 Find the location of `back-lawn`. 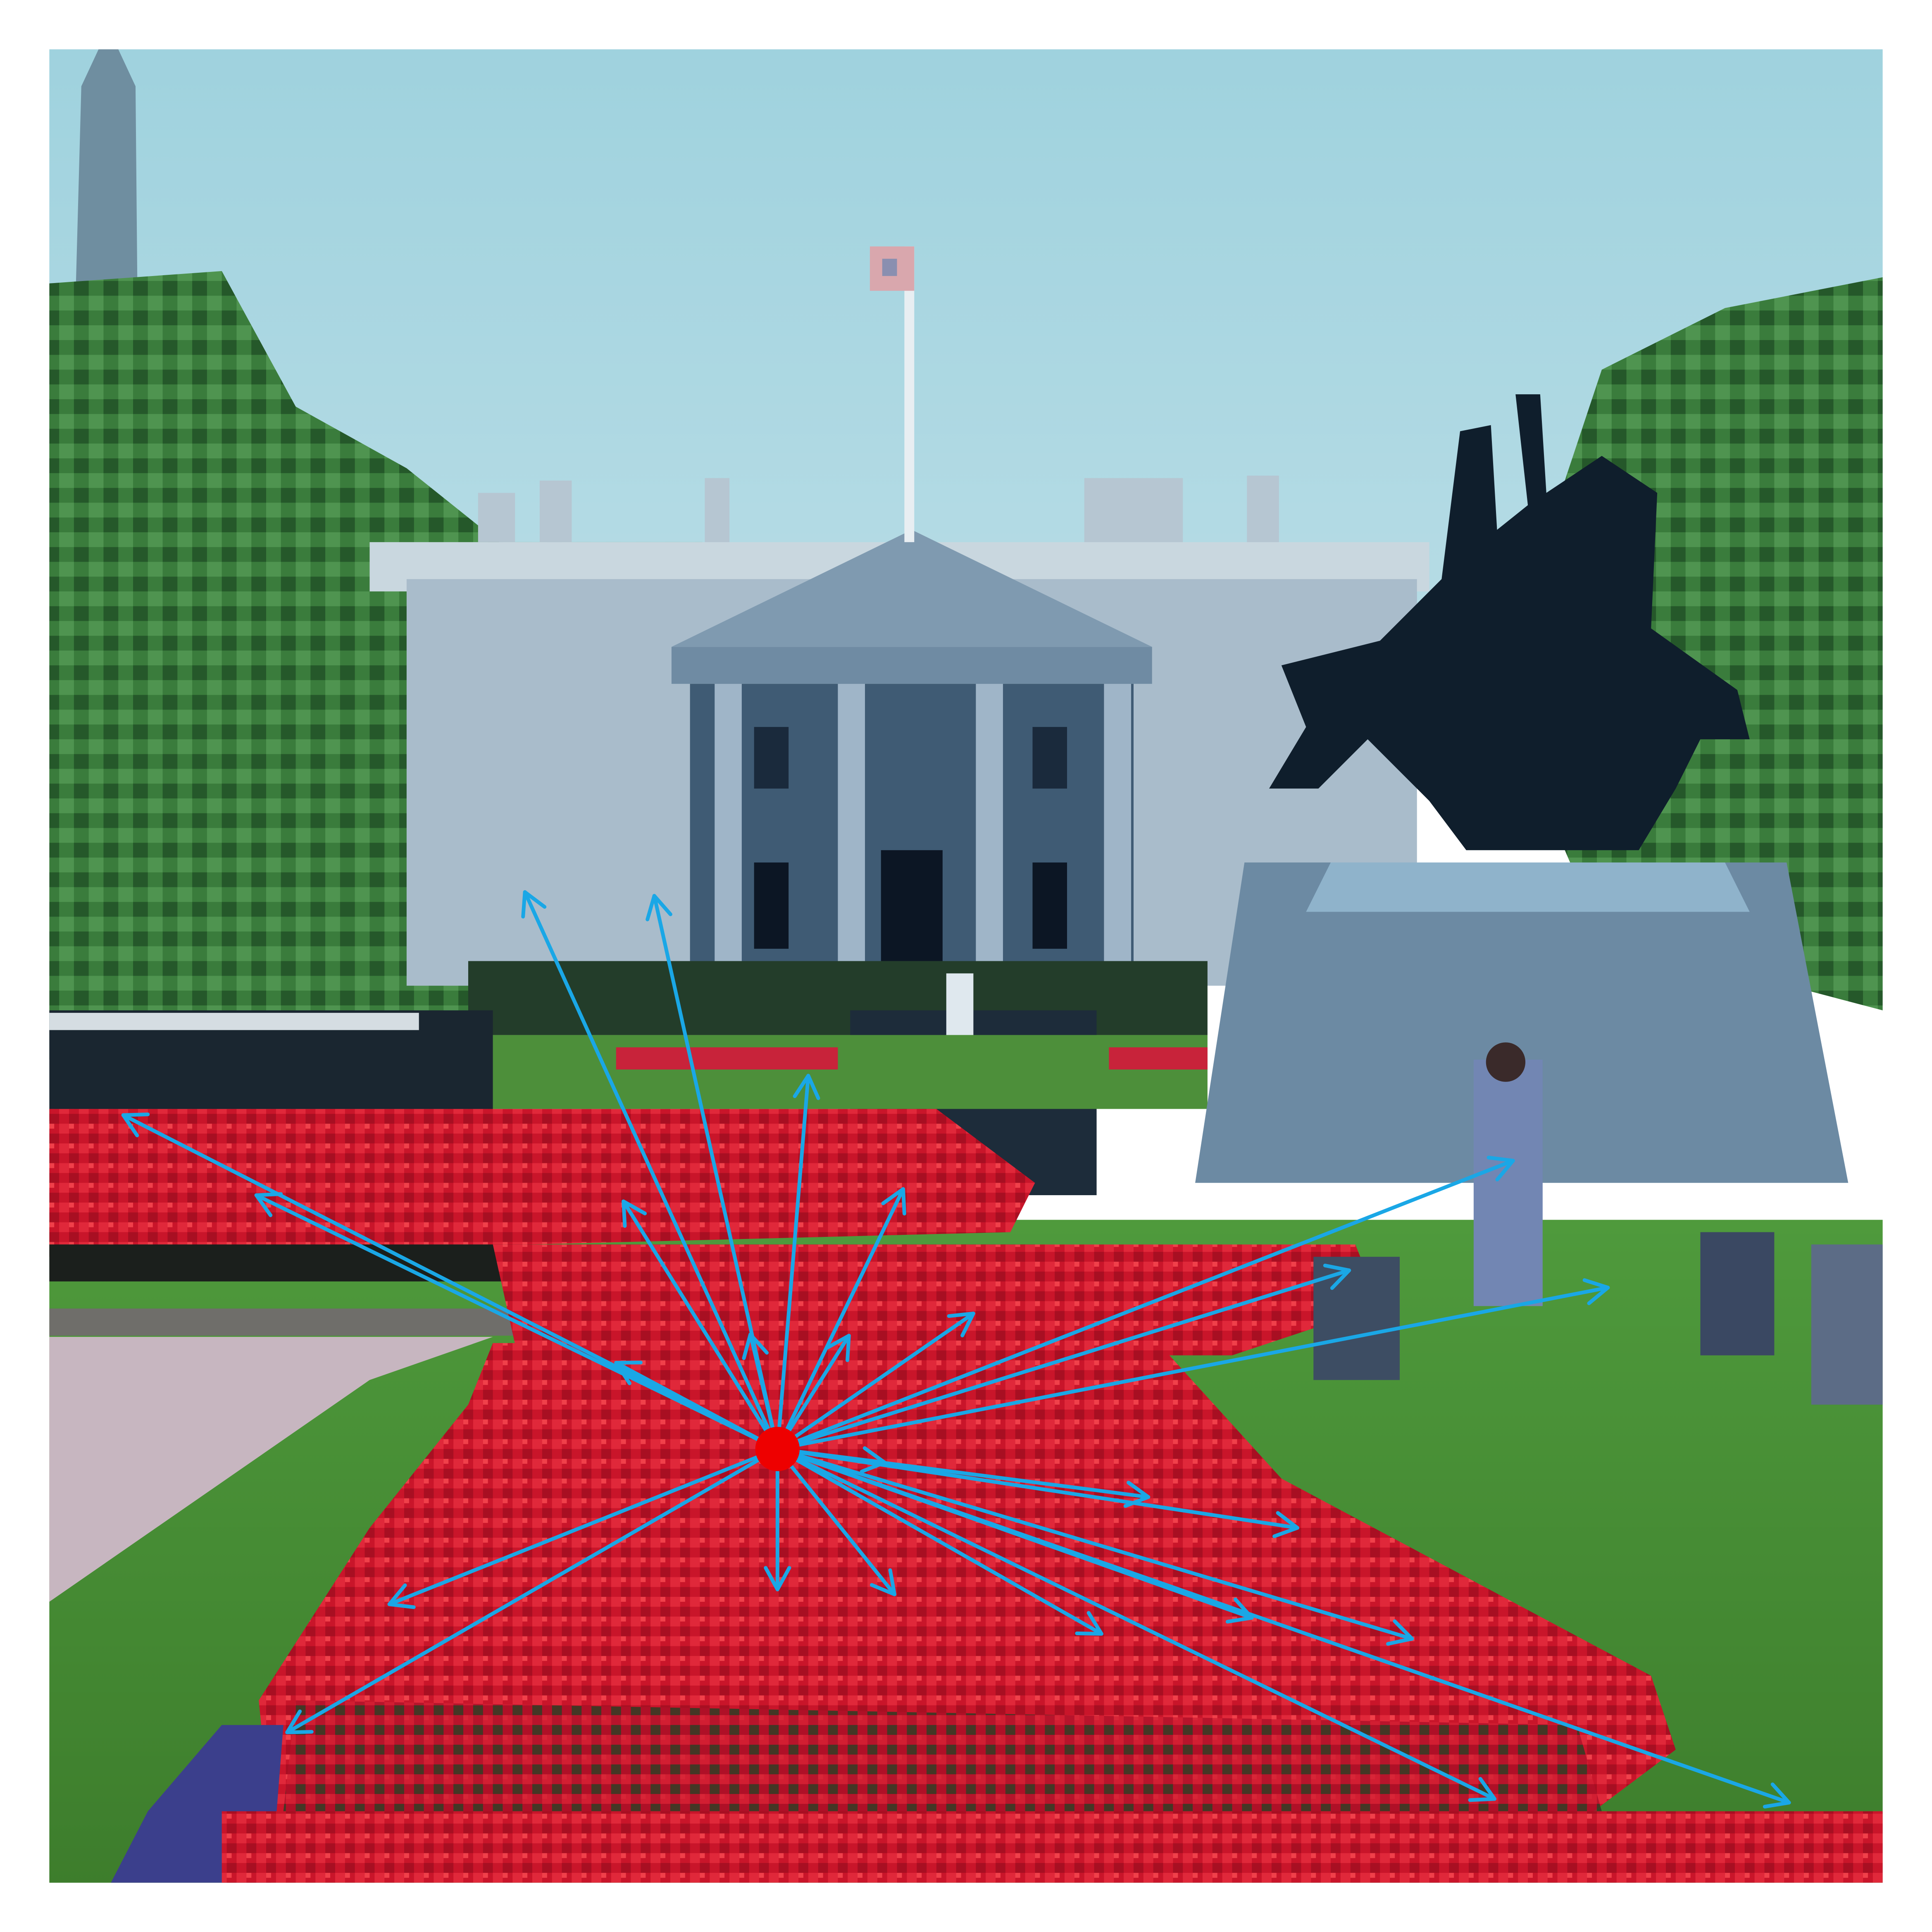

back-lawn is located at coordinates (838, 1072).